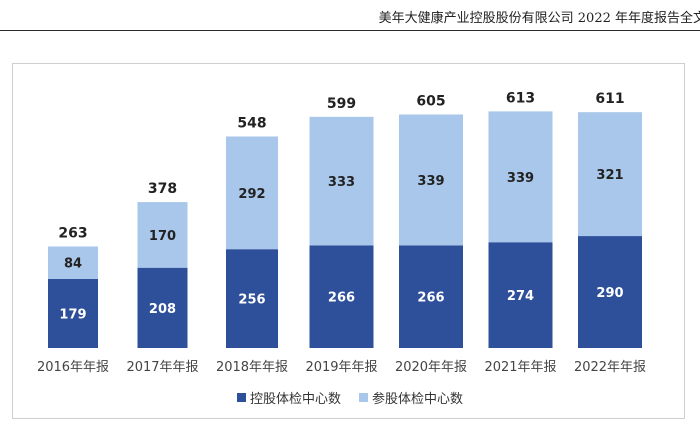 Image resolution: width=700 pixels, height=429 pixels. Describe the element at coordinates (295, 399) in the screenshot. I see `legend-label-controlled: 控股体检中心数` at that location.